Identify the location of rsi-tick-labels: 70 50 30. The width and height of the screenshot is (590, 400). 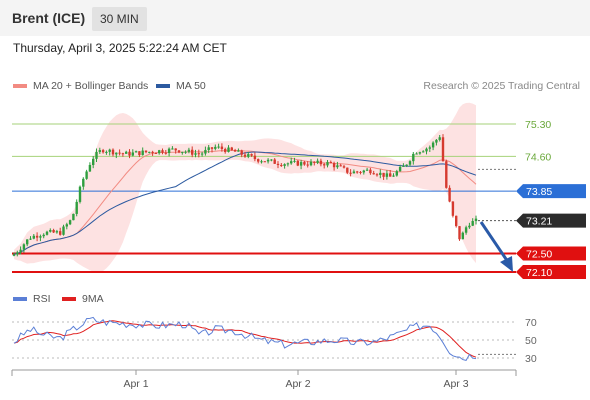
(531, 341).